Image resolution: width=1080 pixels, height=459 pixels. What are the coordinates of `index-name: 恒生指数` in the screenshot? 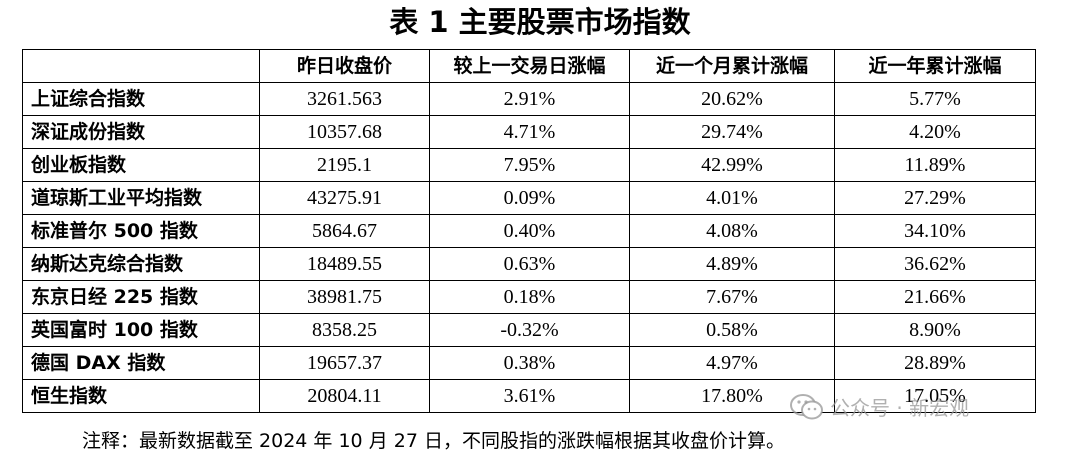 It's located at (141, 396).